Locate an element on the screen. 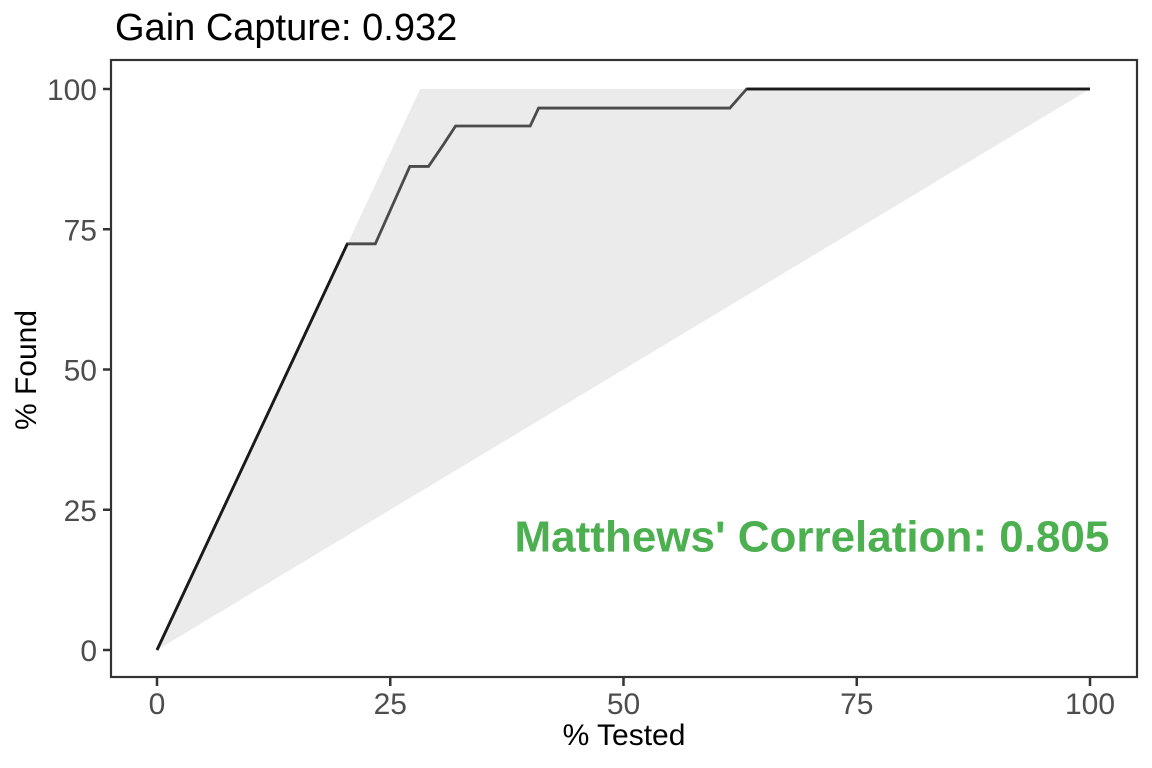  chart-annotations: Matthews' Correlation: 0.805 is located at coordinates (812, 536).